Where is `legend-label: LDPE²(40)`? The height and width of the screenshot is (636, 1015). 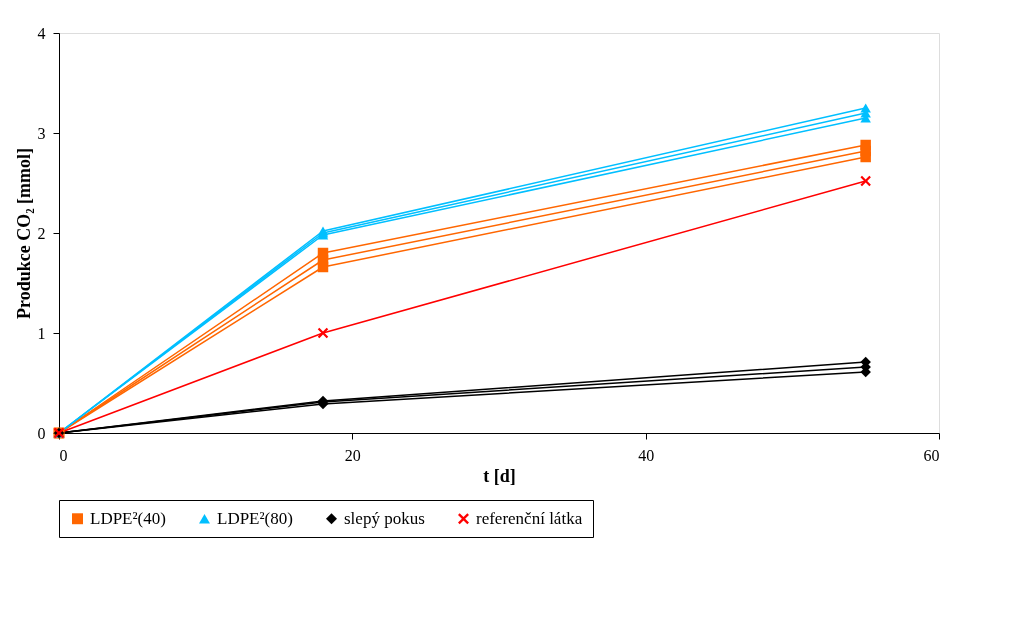 legend-label: LDPE²(40) is located at coordinates (128, 518).